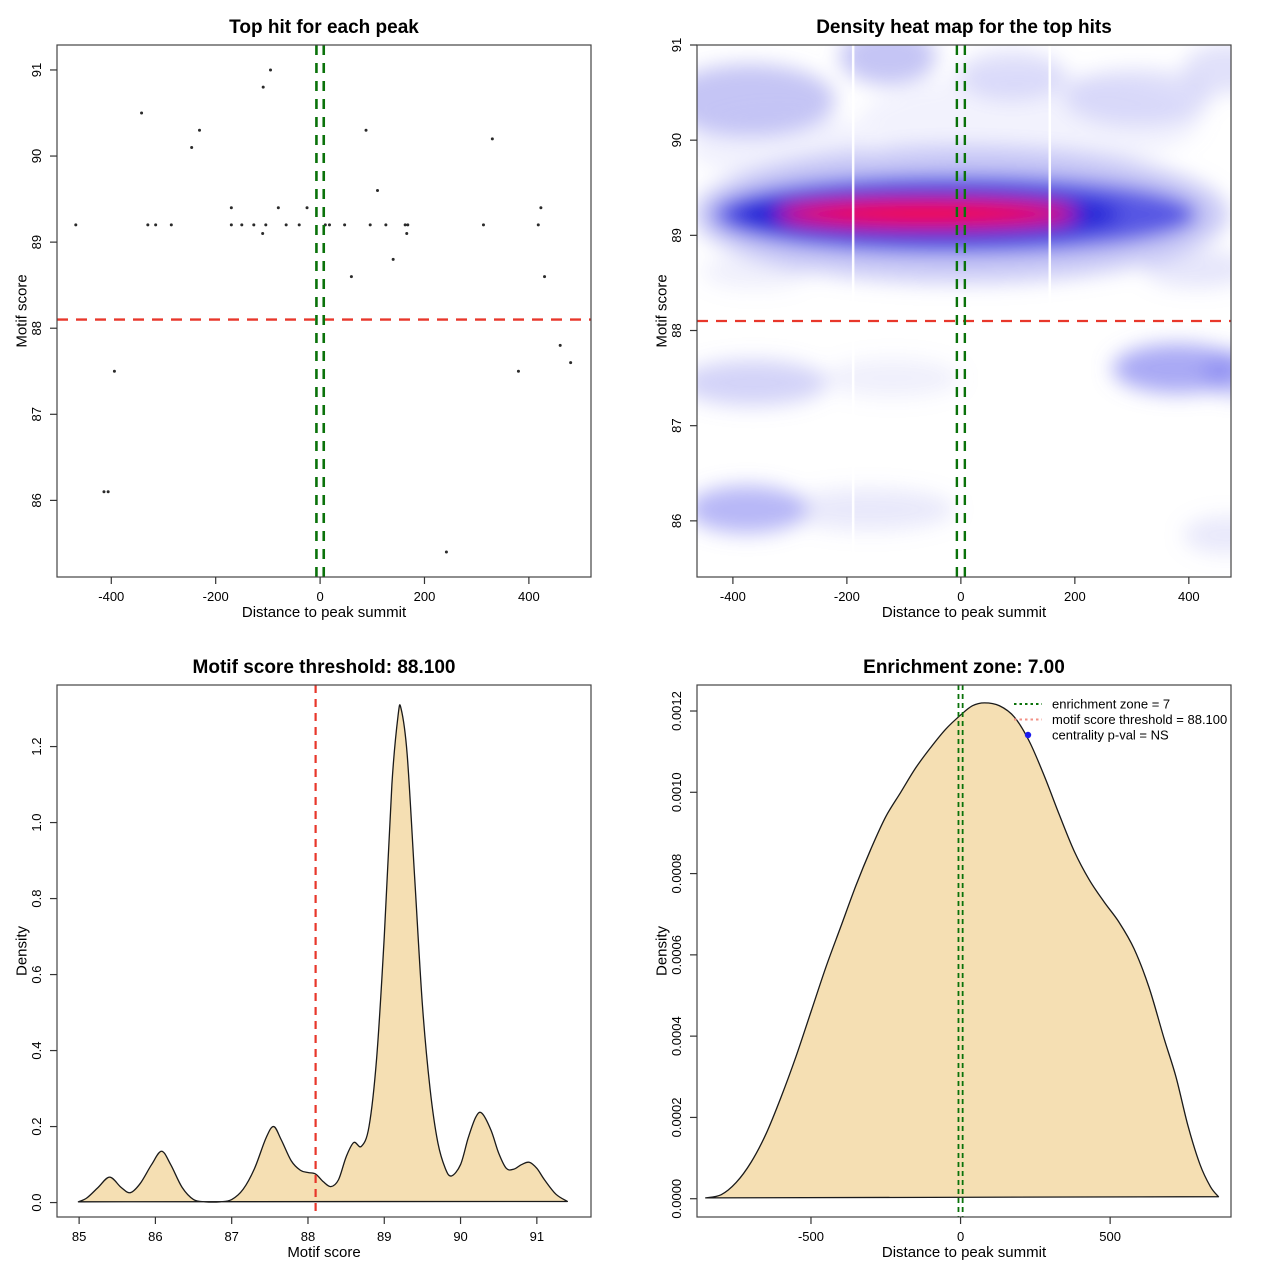  What do you see at coordinates (847, 596) in the screenshot?
I see `x-tick-label: -200` at bounding box center [847, 596].